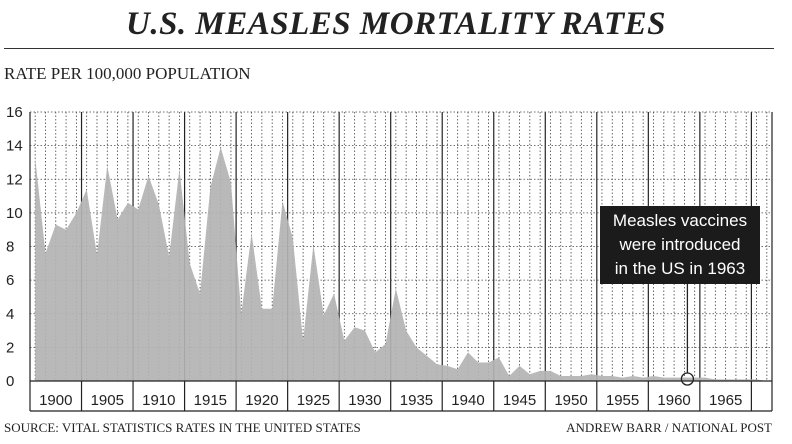 The height and width of the screenshot is (444, 792). Describe the element at coordinates (669, 427) in the screenshot. I see `credit-note: ANDREW BARR / NATIONAL POST` at that location.